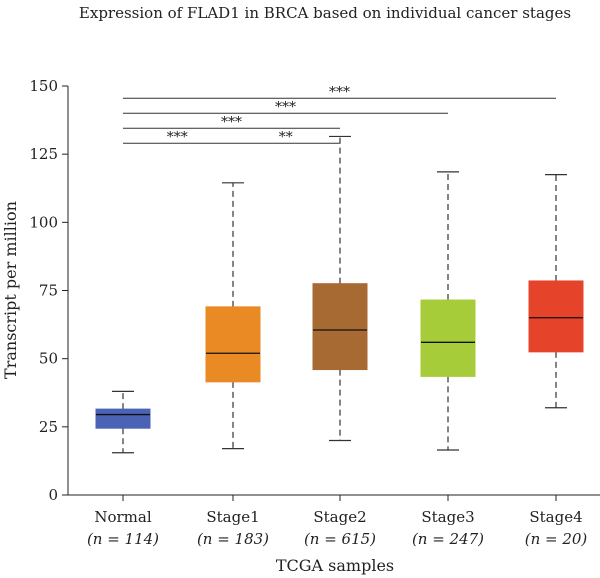 This screenshot has width=600, height=578. What do you see at coordinates (339, 517) in the screenshot?
I see `category-label: Stage2` at bounding box center [339, 517].